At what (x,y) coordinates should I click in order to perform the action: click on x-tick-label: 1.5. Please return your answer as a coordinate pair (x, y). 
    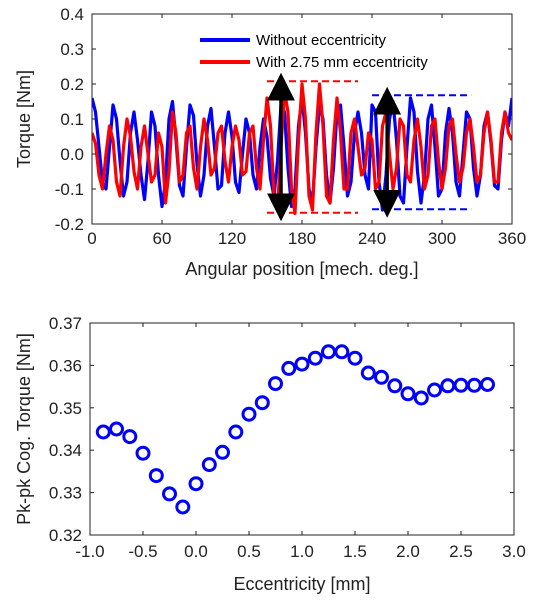
    Looking at the image, I should click on (355, 551).